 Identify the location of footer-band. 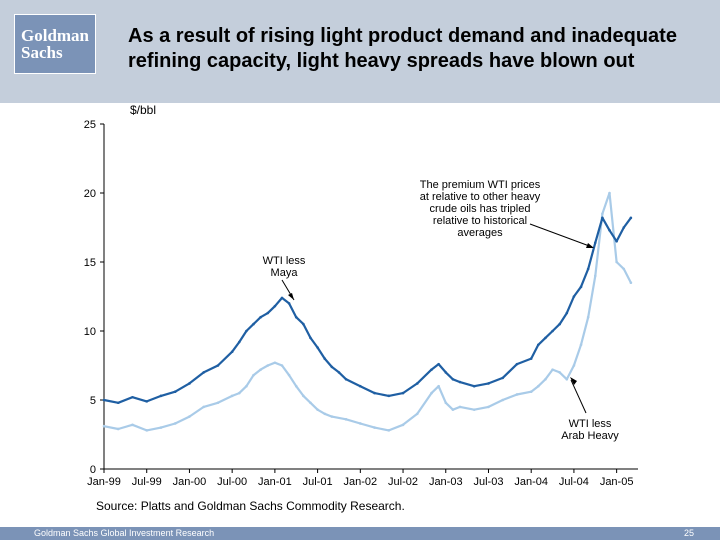
(360, 533).